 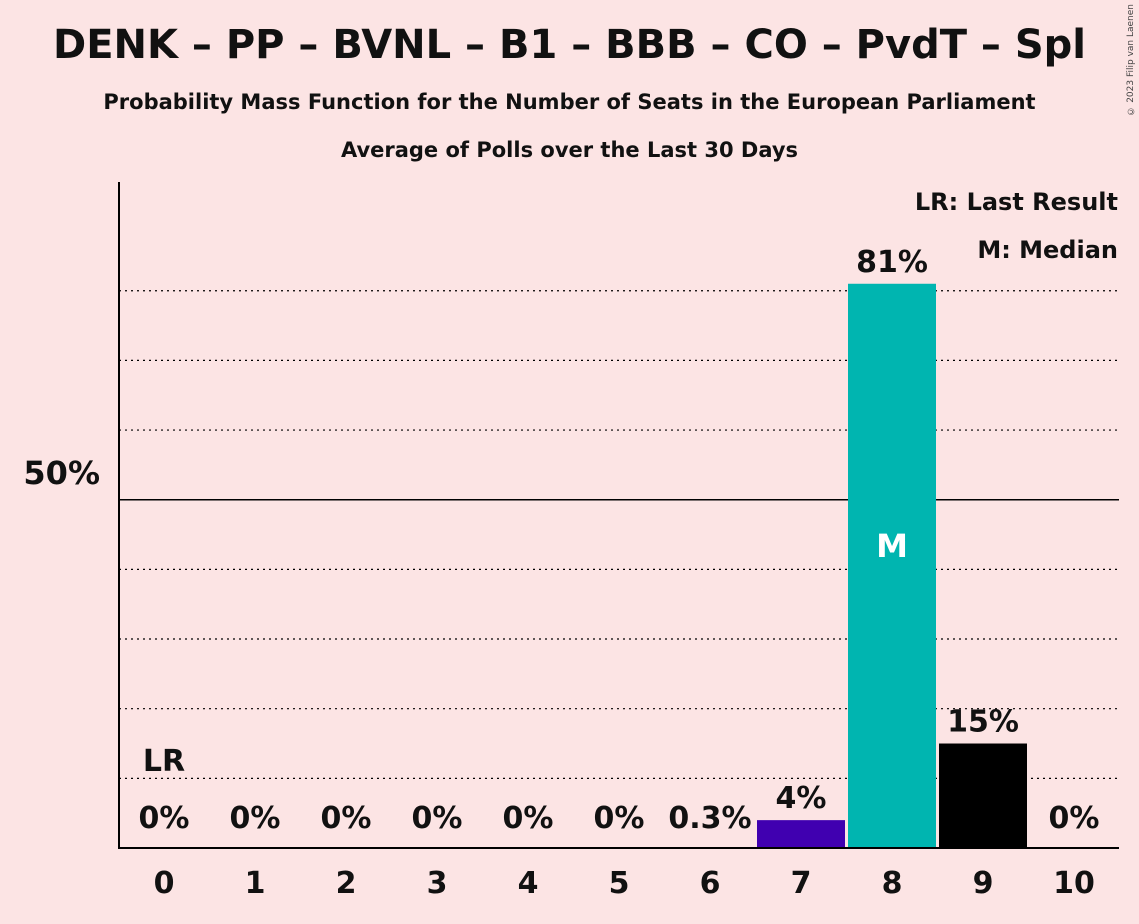 What do you see at coordinates (164, 883) in the screenshot?
I see `x-tick-label-0: 0` at bounding box center [164, 883].